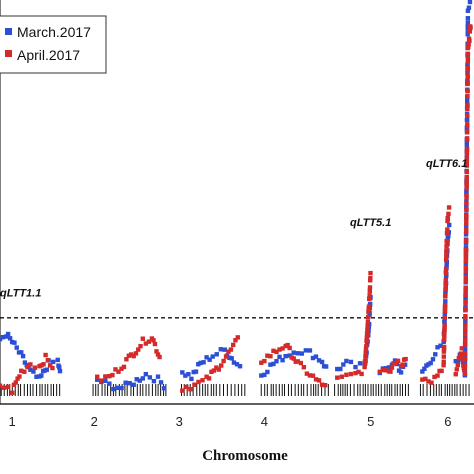  I want to click on marker-rug, so click(235, 390).